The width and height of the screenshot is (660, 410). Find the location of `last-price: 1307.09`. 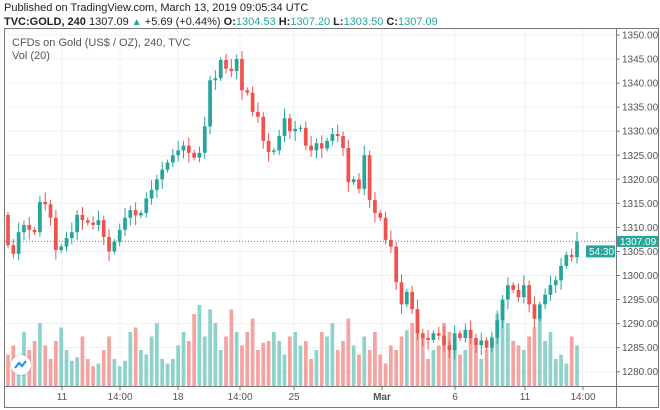

last-price: 1307.09 is located at coordinates (108, 22).